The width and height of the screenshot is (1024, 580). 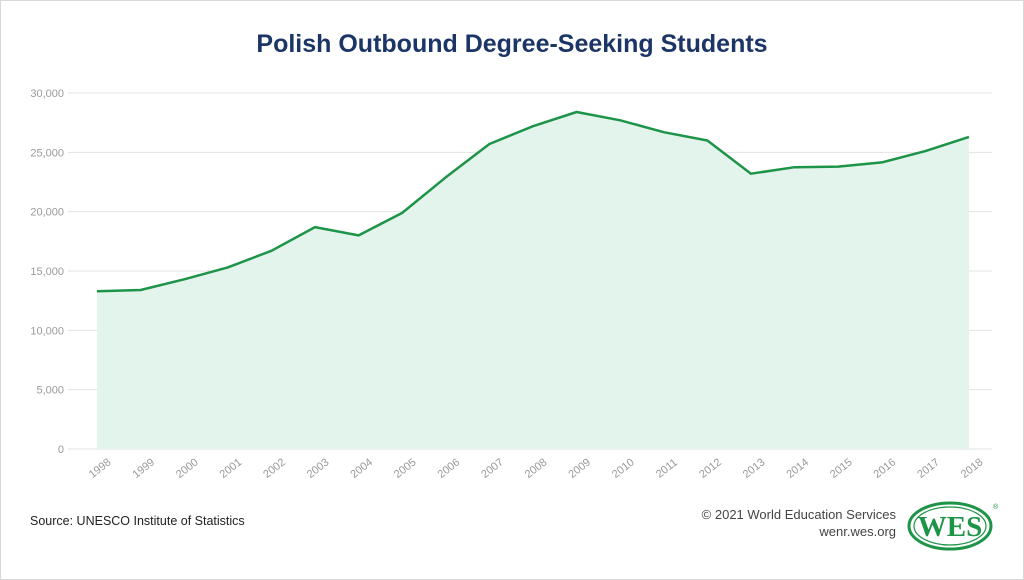 I want to click on x-tick-label: 2015, so click(x=841, y=468).